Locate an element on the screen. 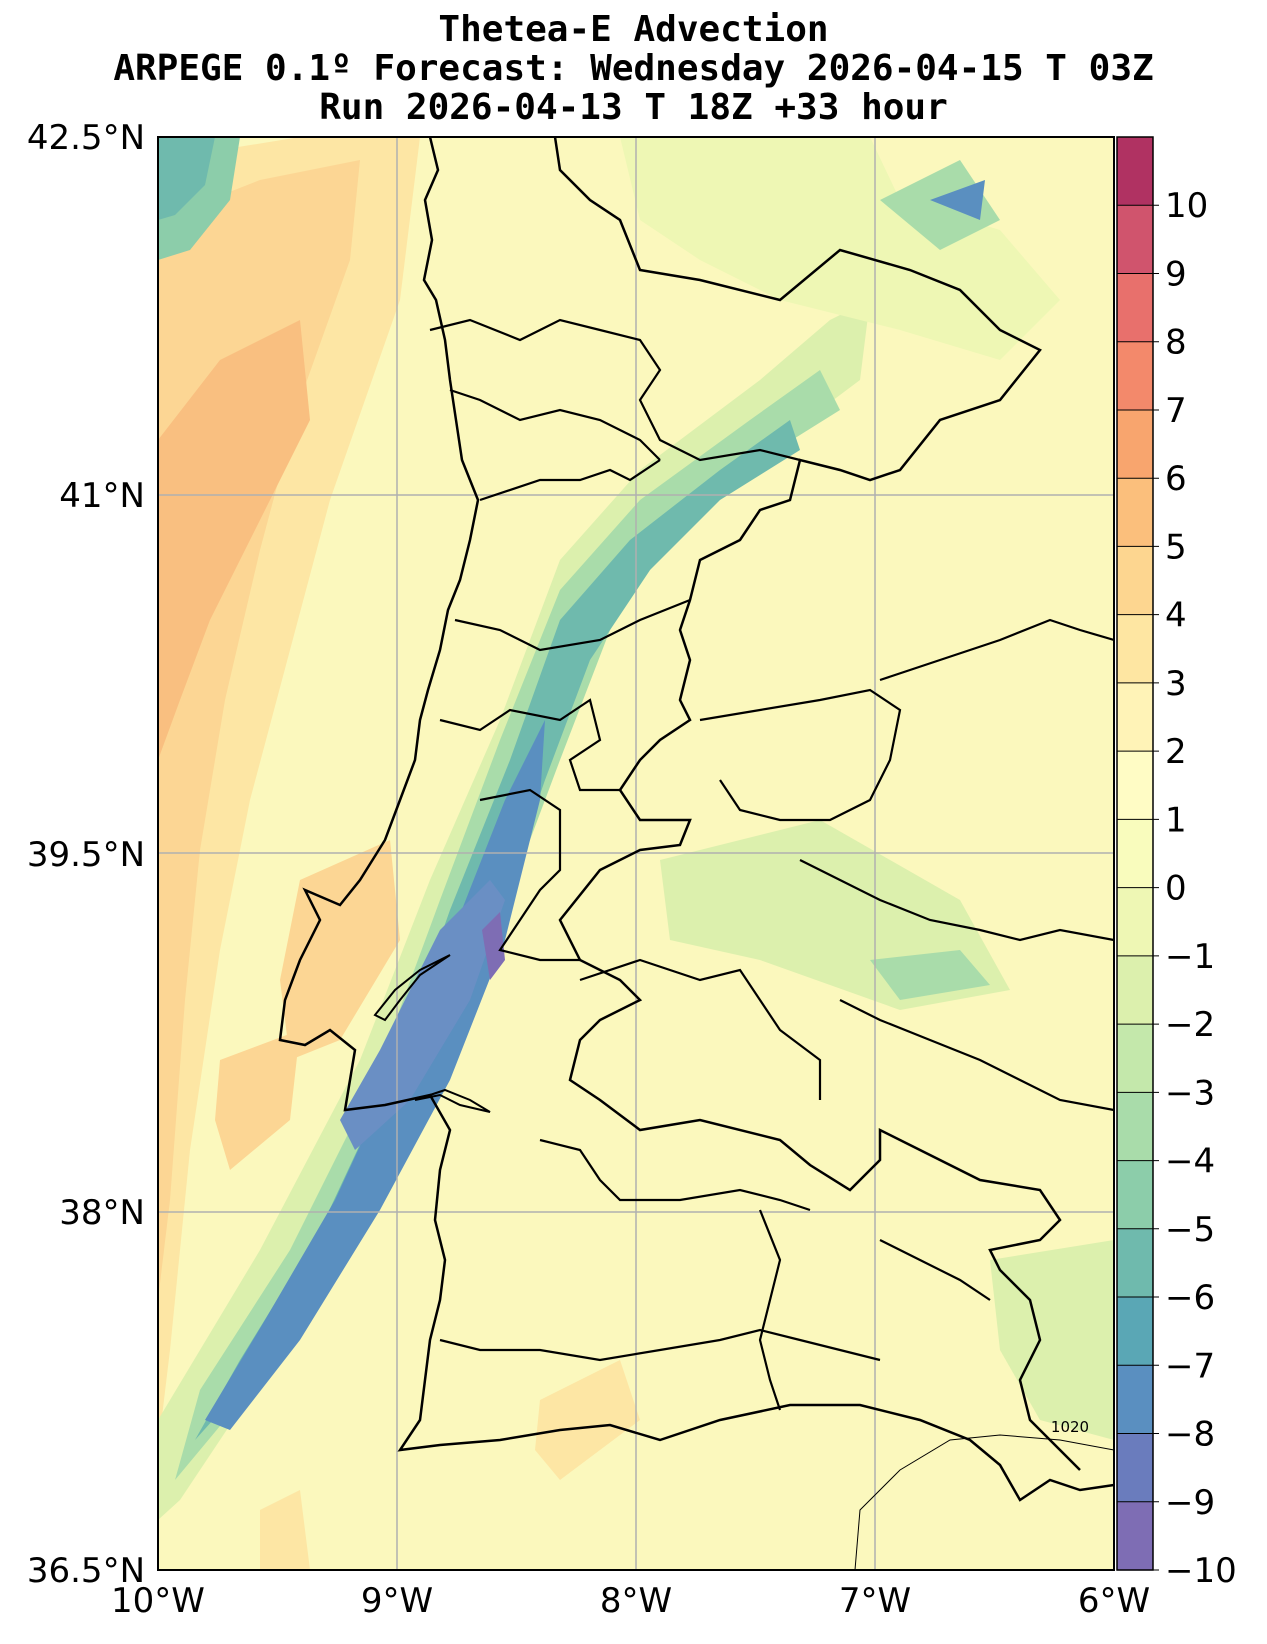  lat-tick-42-5: 42.5°N is located at coordinates (86, 138).